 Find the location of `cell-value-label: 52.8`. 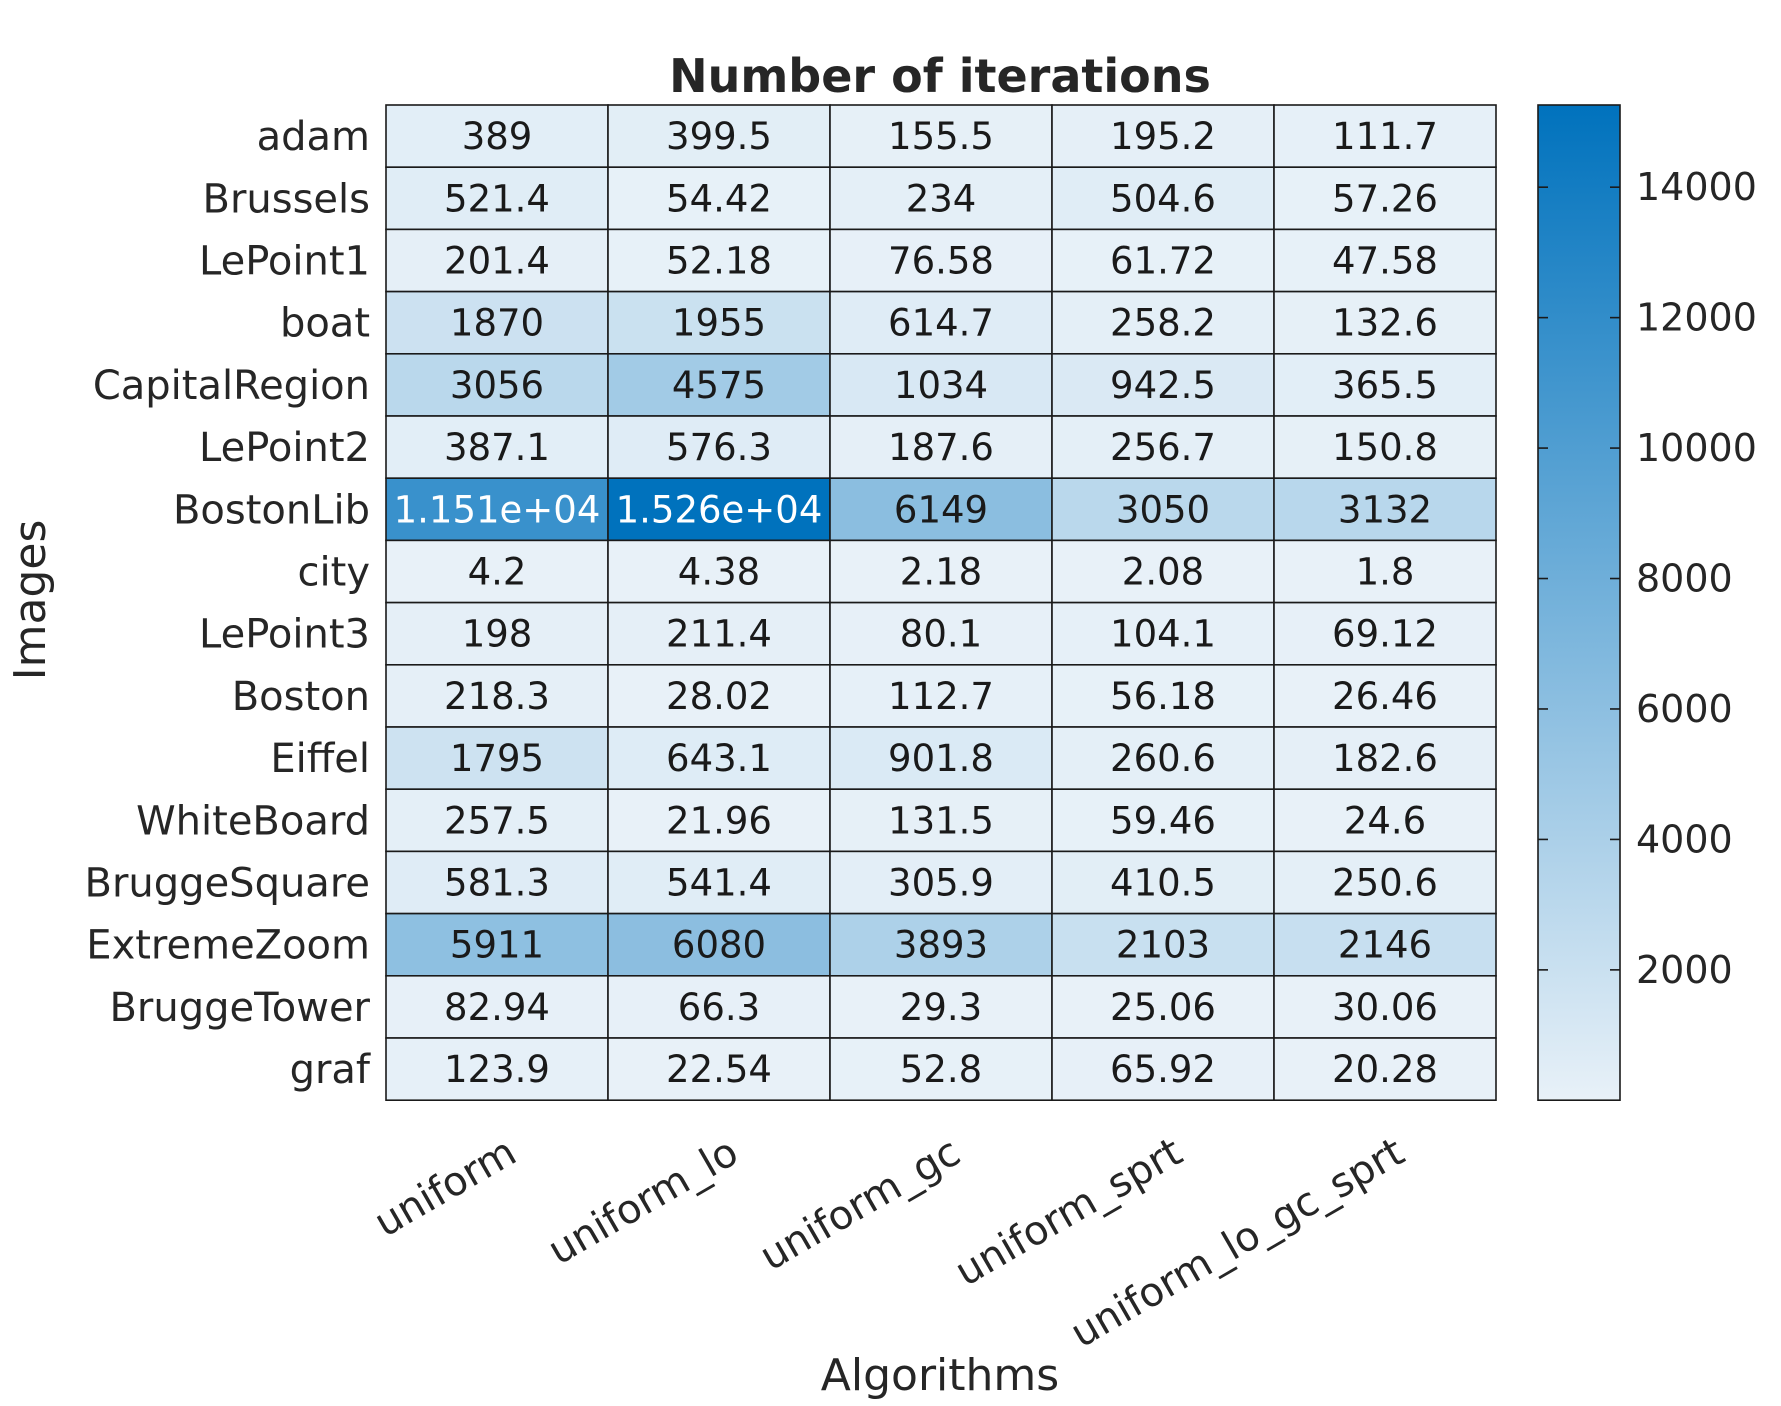

cell-value-label: 52.8 is located at coordinates (941, 1069).